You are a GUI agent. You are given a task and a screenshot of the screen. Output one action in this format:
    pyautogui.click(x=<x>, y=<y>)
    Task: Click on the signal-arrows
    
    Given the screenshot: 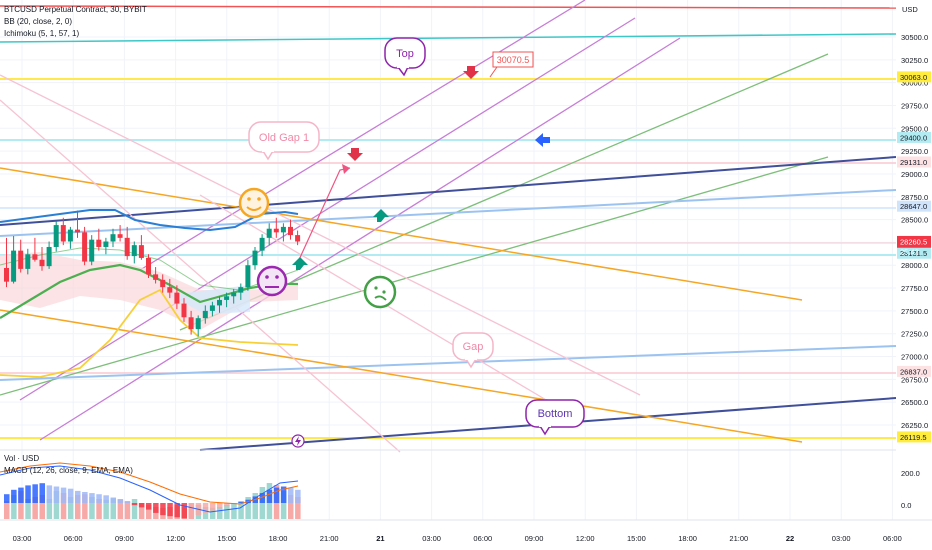 What is the action you would take?
    pyautogui.click(x=421, y=168)
    